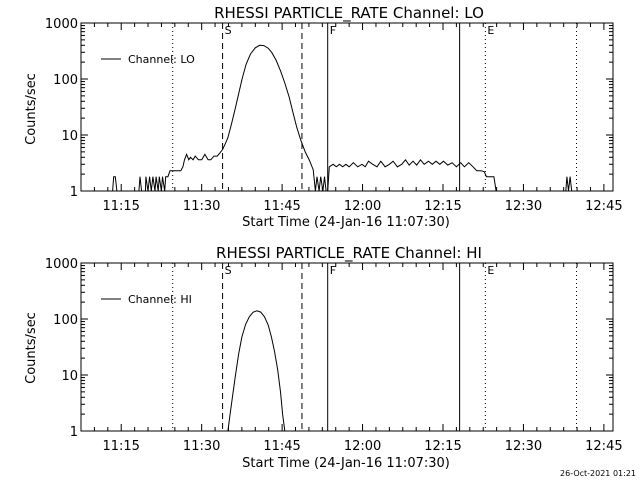  I want to click on chart-title: RHESSI PARTICLE_RATE Channel: HI, so click(349, 253).